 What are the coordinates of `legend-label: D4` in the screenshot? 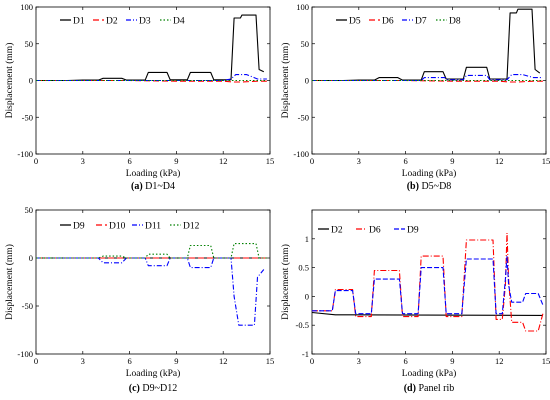 It's located at (179, 22).